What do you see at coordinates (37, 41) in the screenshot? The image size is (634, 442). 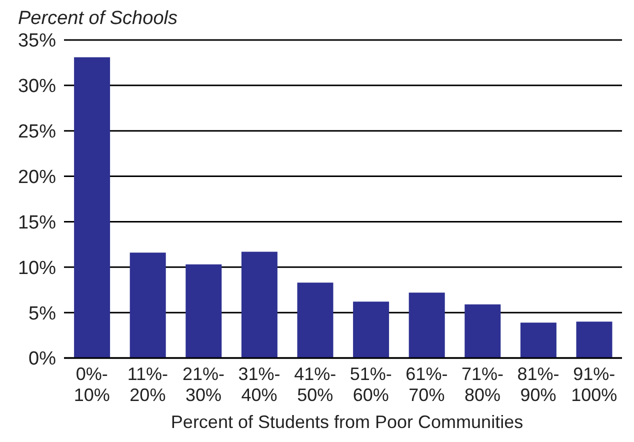 I see `y-tick-label: 35%` at bounding box center [37, 41].